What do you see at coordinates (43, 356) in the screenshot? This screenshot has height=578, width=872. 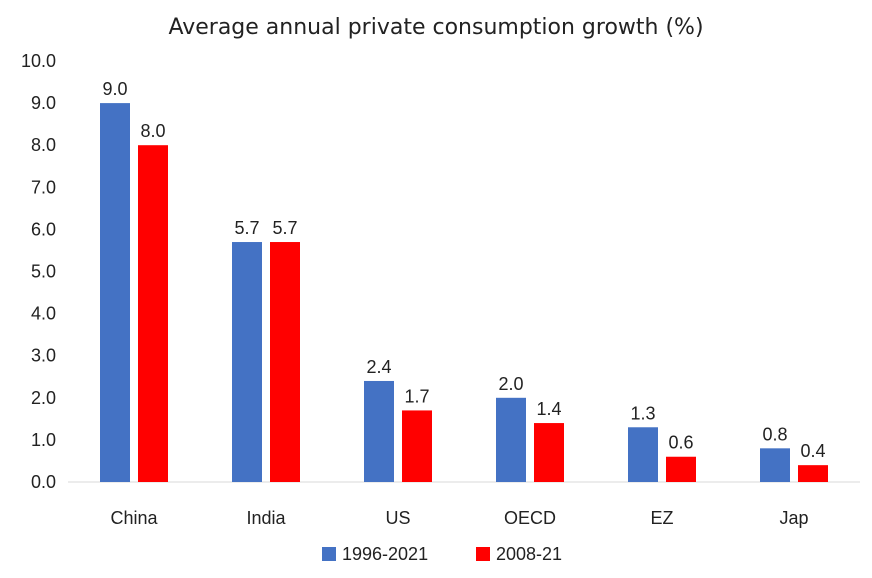 I see `y-tick-label: 3.0` at bounding box center [43, 356].